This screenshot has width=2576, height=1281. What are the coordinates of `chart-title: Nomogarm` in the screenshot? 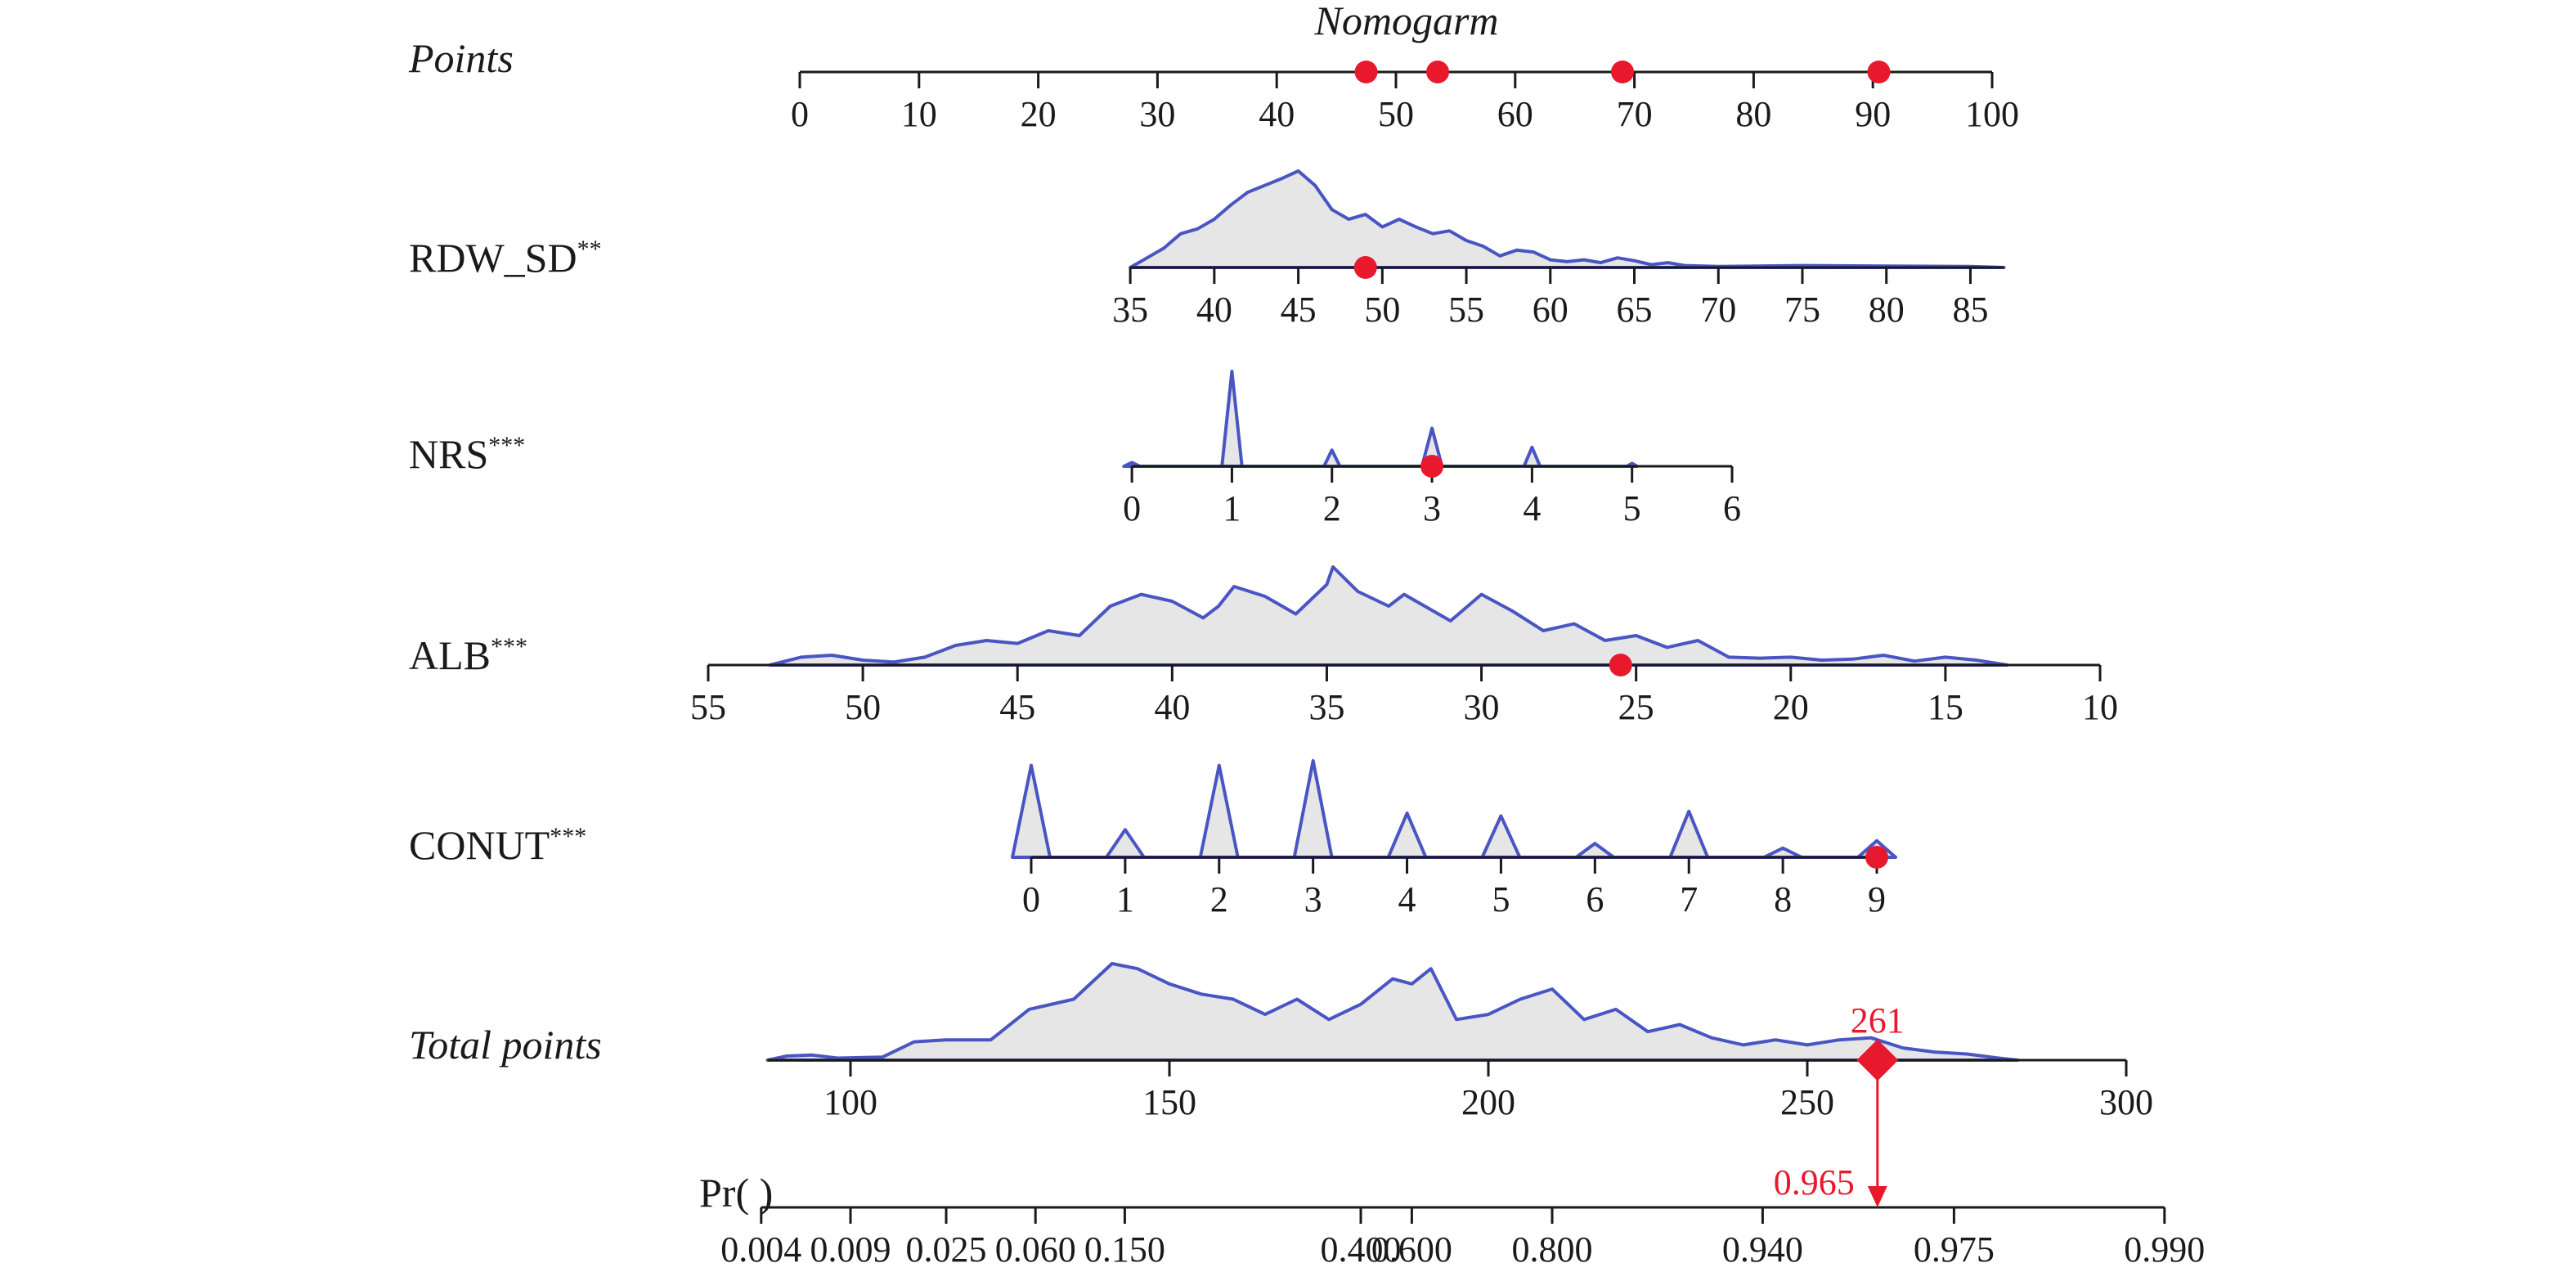 It's located at (1405, 22).